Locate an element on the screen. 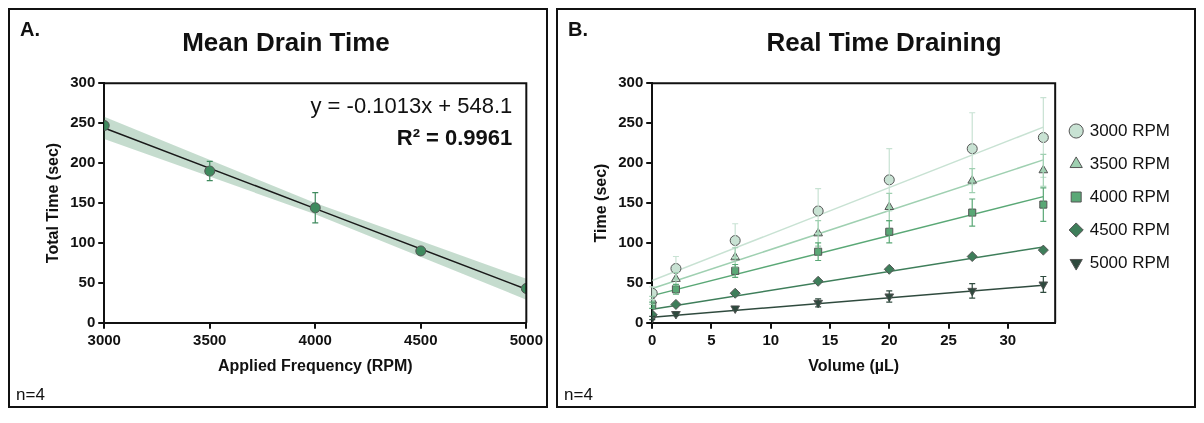 This screenshot has width=1204, height=423. text: A. is located at coordinates (30, 29).